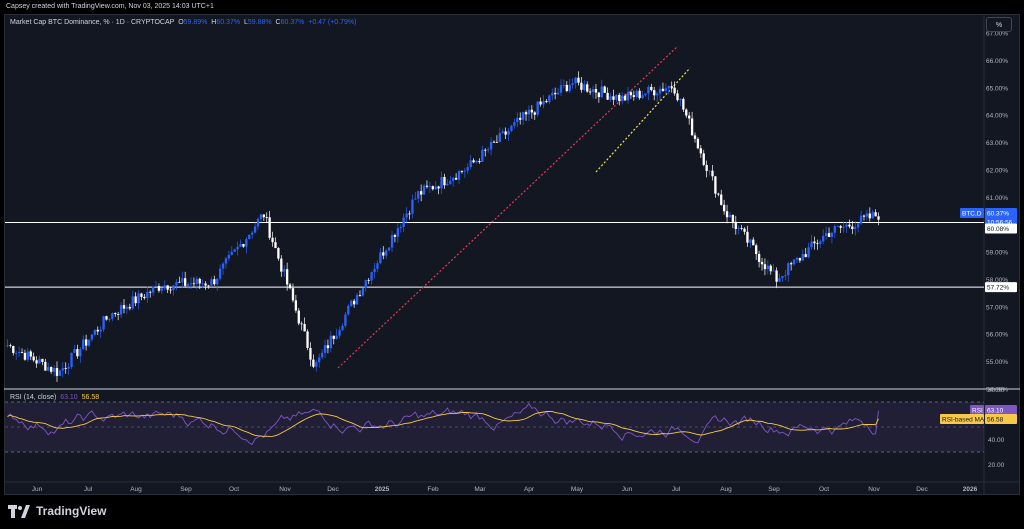 This screenshot has width=1024, height=529. What do you see at coordinates (977, 411) in the screenshot?
I see `rsi-name-tag: RSI` at bounding box center [977, 411].